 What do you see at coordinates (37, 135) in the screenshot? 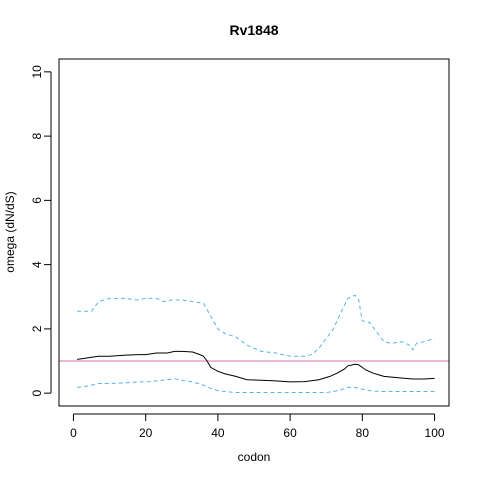
I see `y-tick-label: 8` at bounding box center [37, 135].